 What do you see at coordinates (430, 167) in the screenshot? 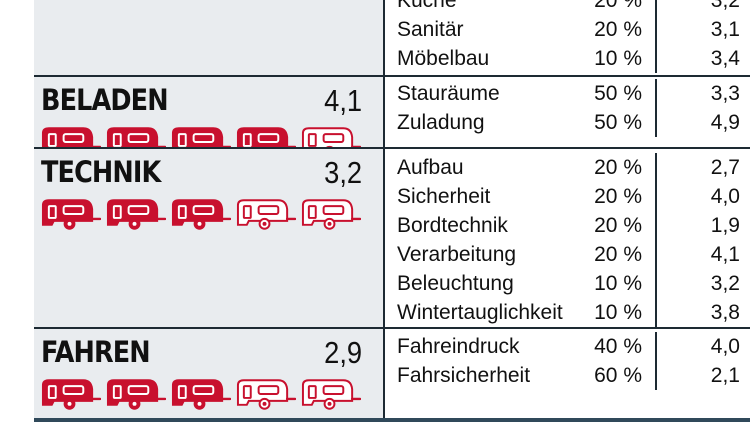
I see `criterion-label: Aufbau` at bounding box center [430, 167].